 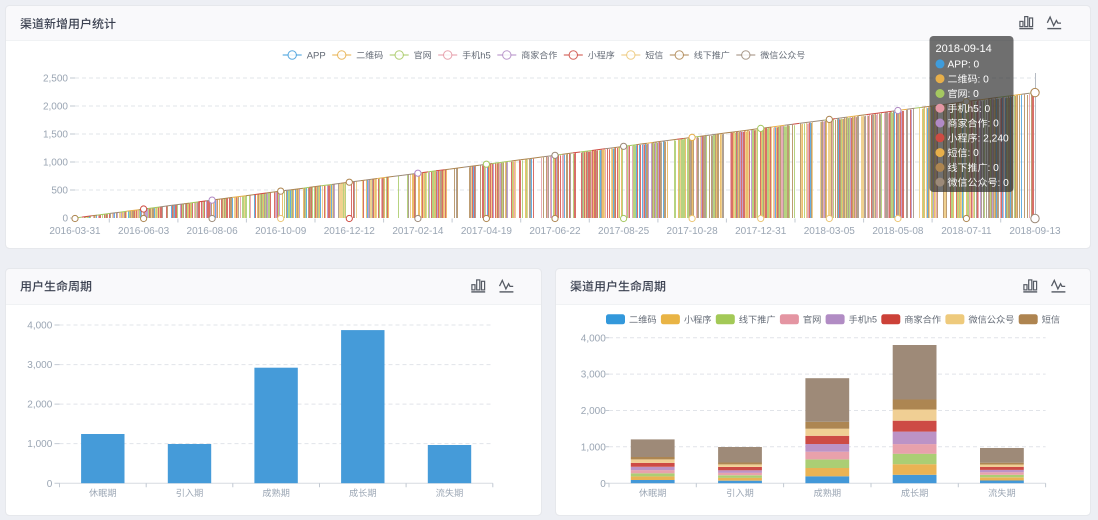 I want to click on svg-text: 500, so click(x=59, y=191).